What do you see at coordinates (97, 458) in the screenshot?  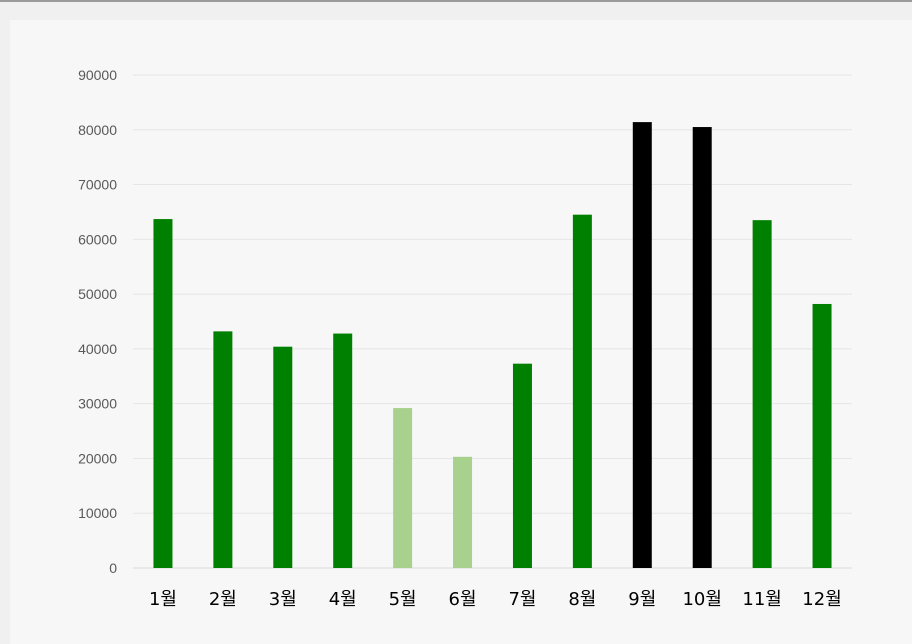 I see `y-tick-label: 20000` at bounding box center [97, 458].